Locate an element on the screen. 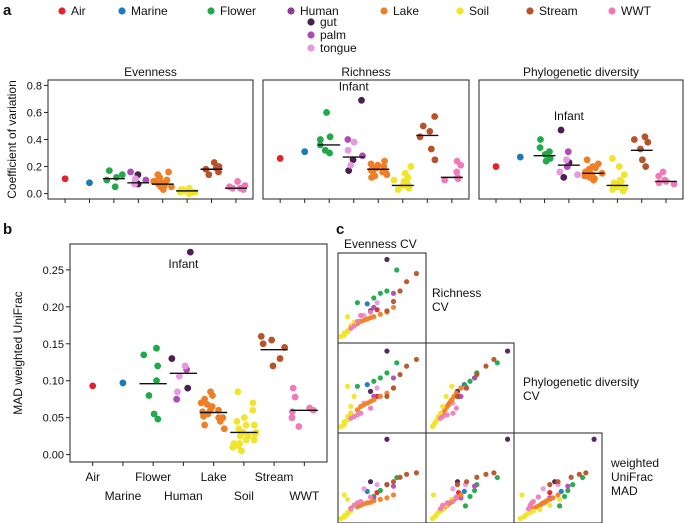 This screenshot has height=523, width=685. panel-a-ytick-label: 0.8 is located at coordinates (34, 86).